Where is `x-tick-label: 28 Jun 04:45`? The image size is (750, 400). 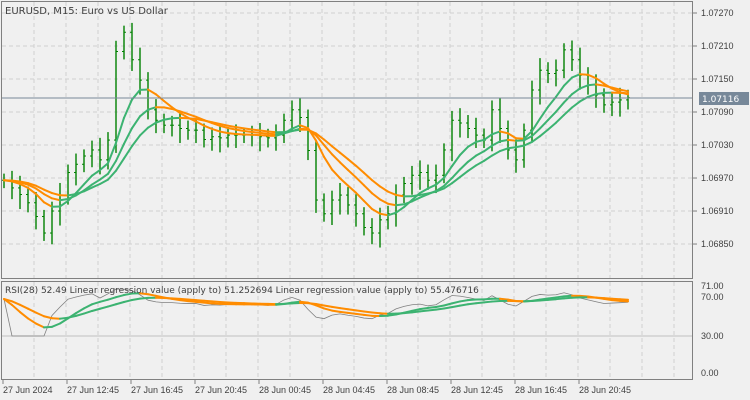
x-tick-label: 28 Jun 04:45 is located at coordinates (349, 390).